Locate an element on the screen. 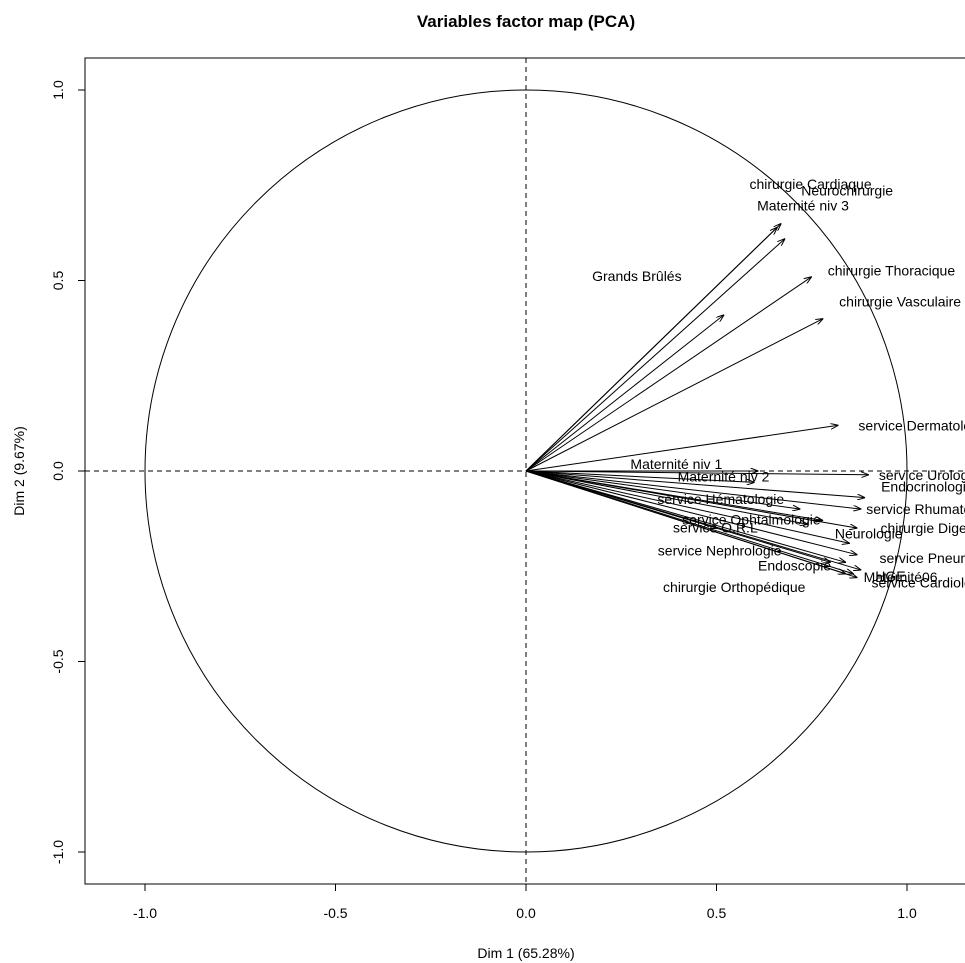 The image size is (965, 963). label-chirurgie-cardiaque: chirurgie Cardiaque is located at coordinates (810, 184).